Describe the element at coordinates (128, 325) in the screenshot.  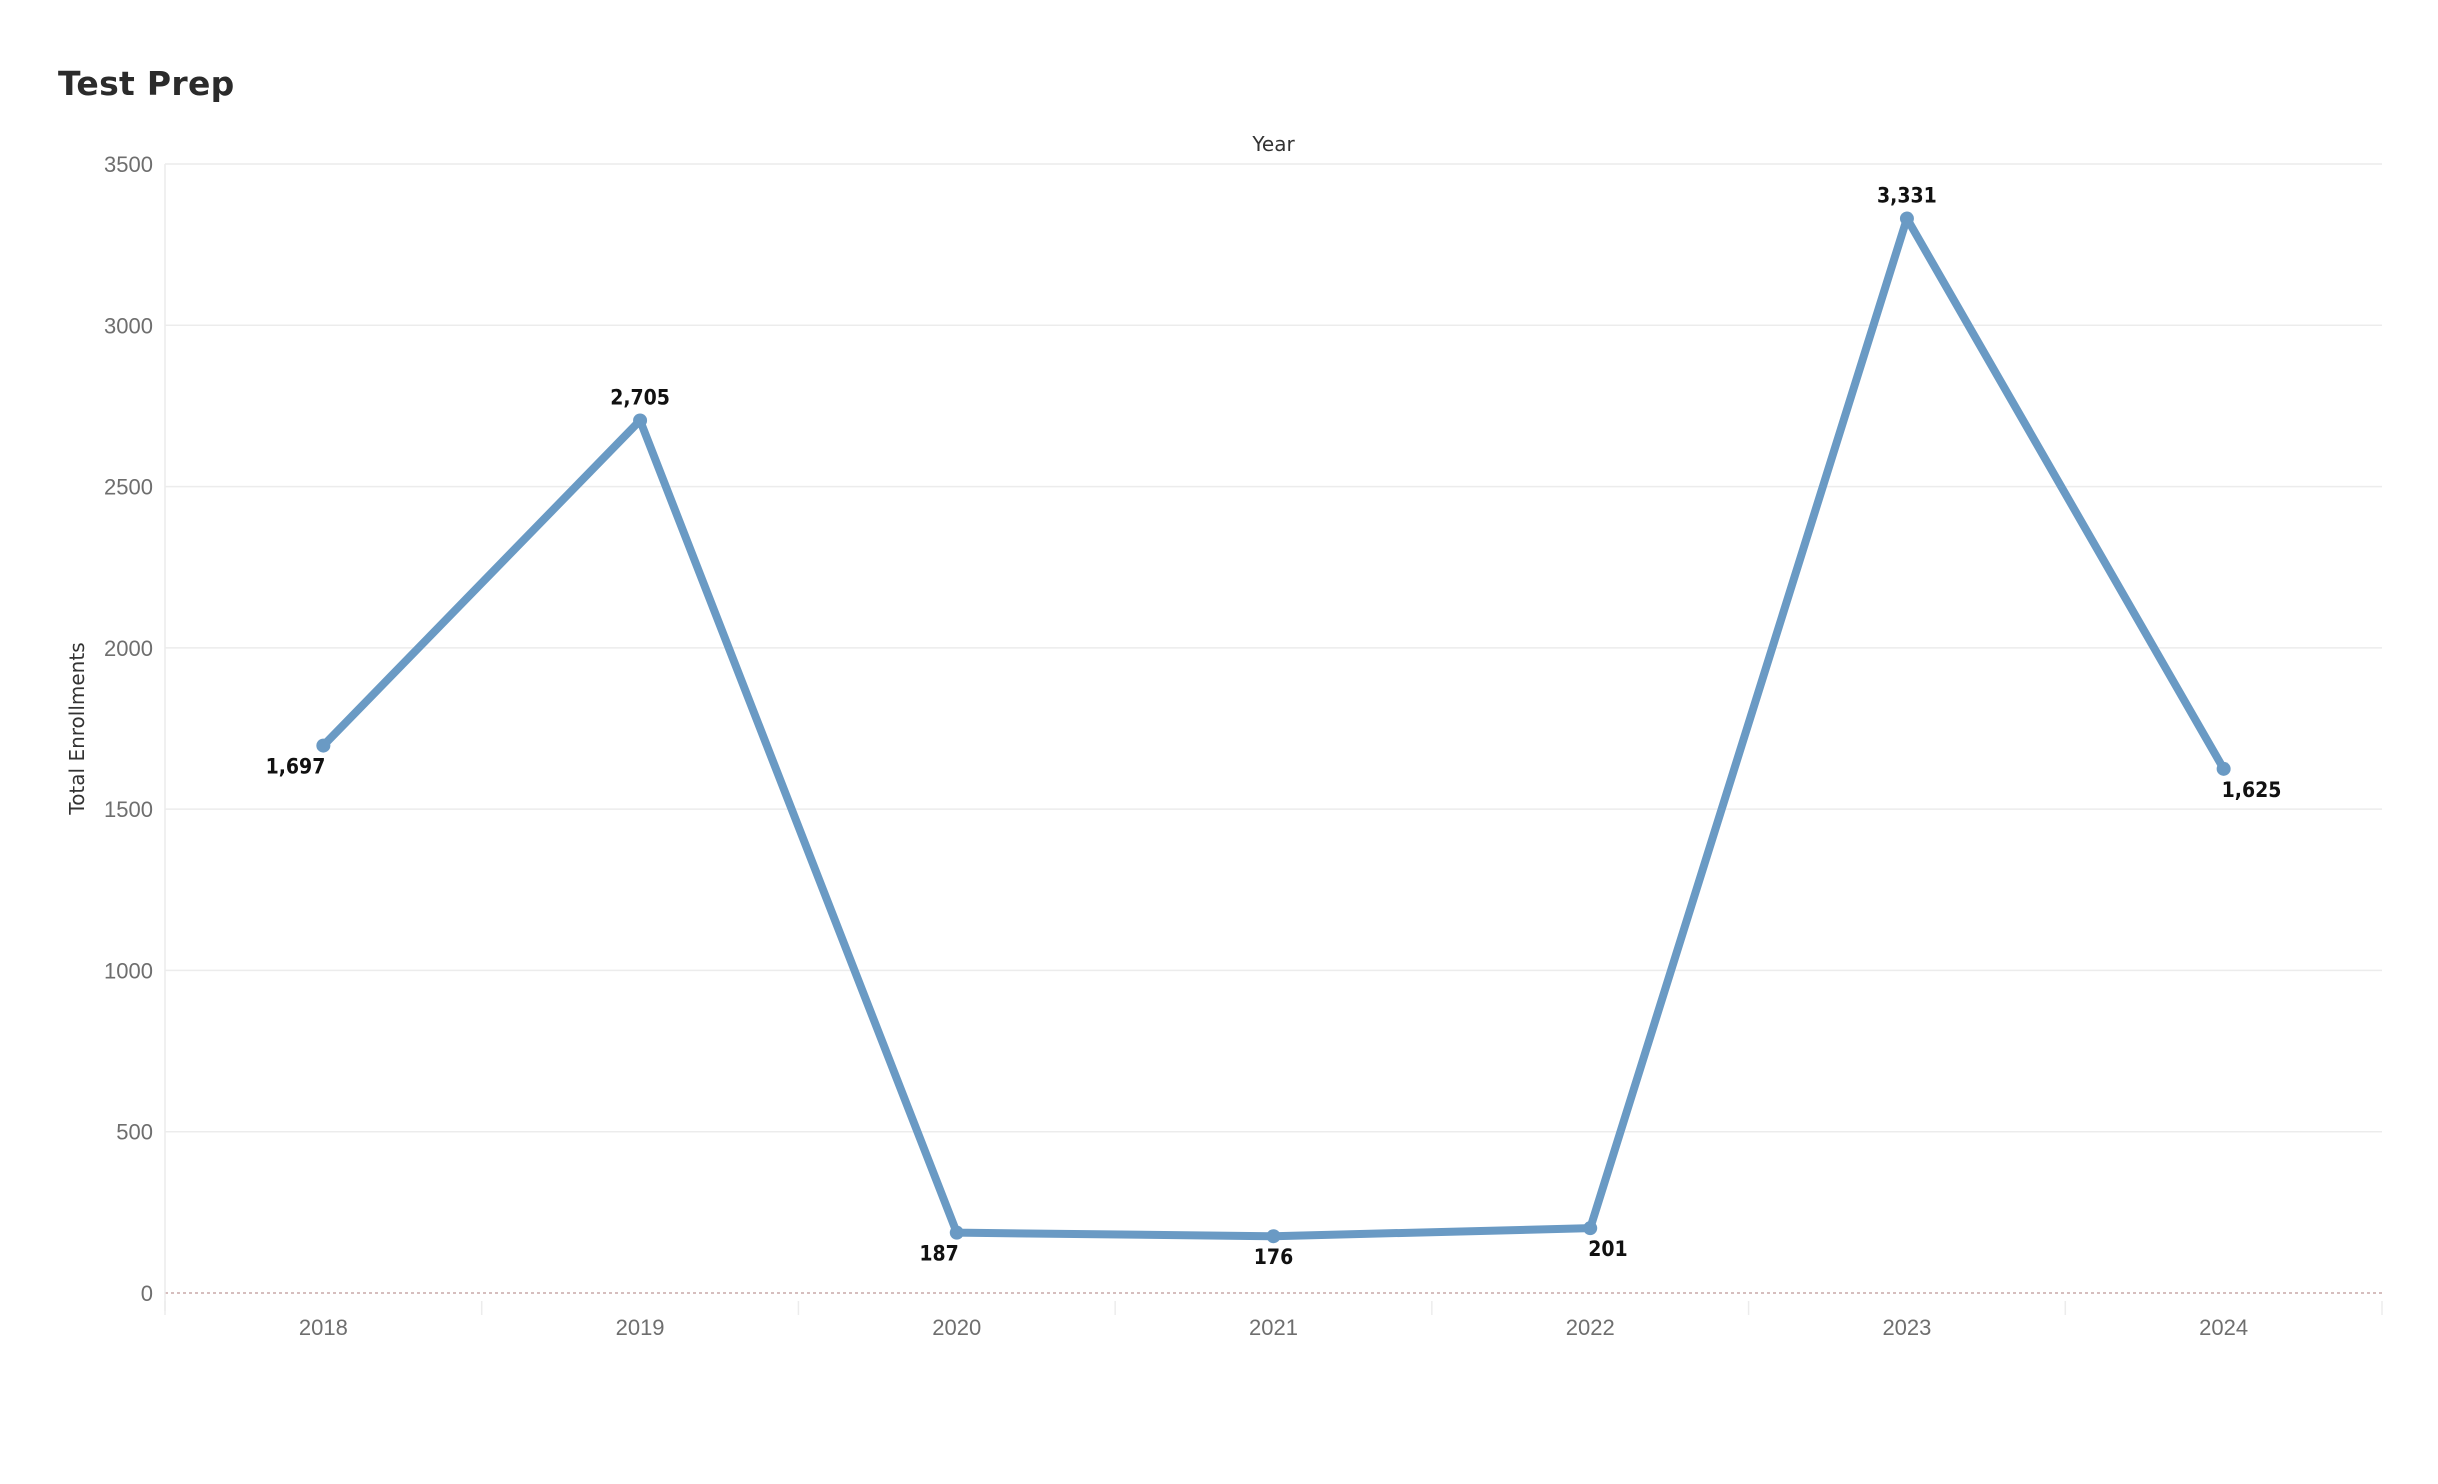
I see `y-tick-label: 3000` at that location.